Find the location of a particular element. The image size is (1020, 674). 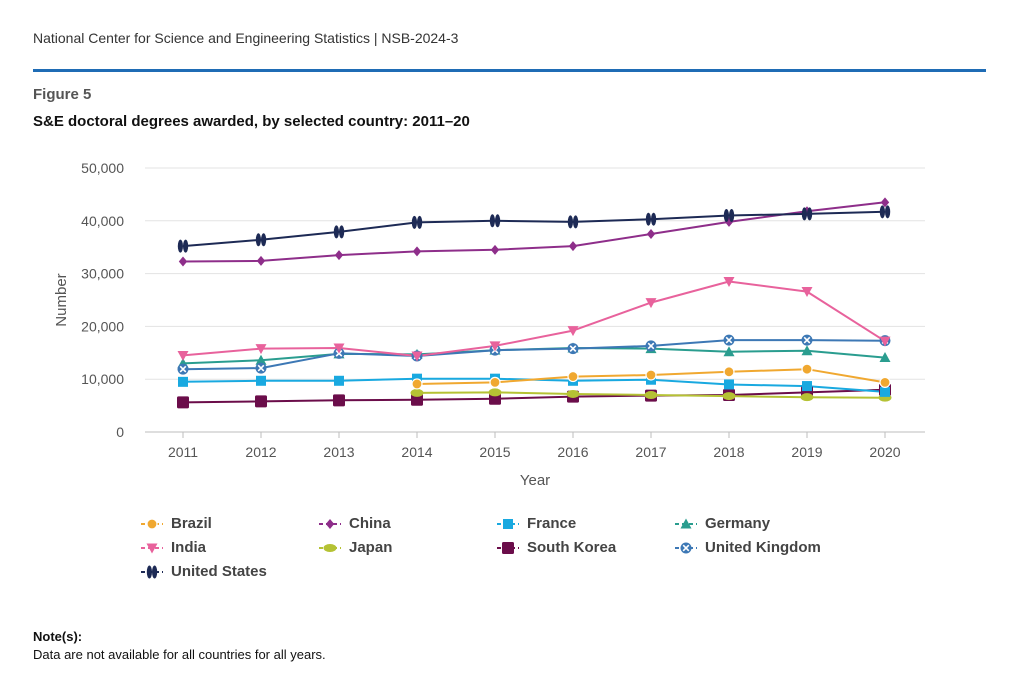

x-tick-label: 2018 is located at coordinates (728, 452).